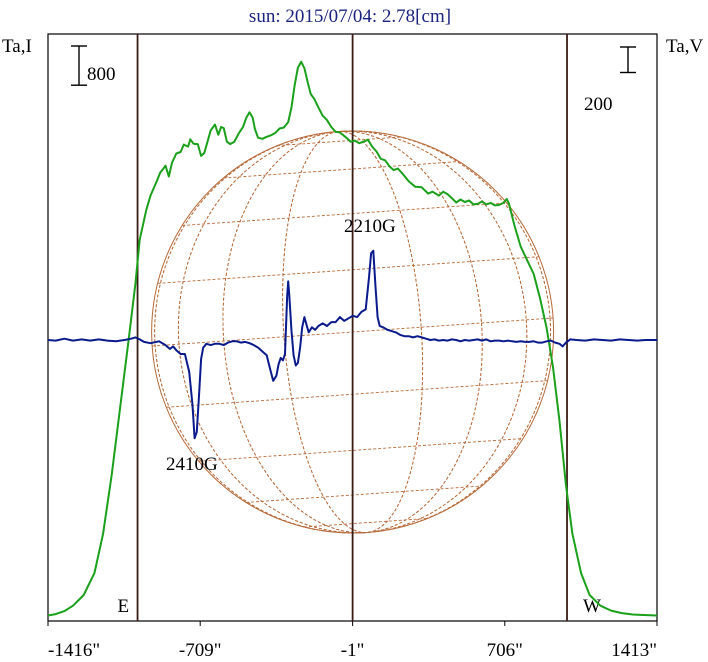 Image resolution: width=708 pixels, height=662 pixels. I want to click on x-tick-label: -1", so click(353, 650).